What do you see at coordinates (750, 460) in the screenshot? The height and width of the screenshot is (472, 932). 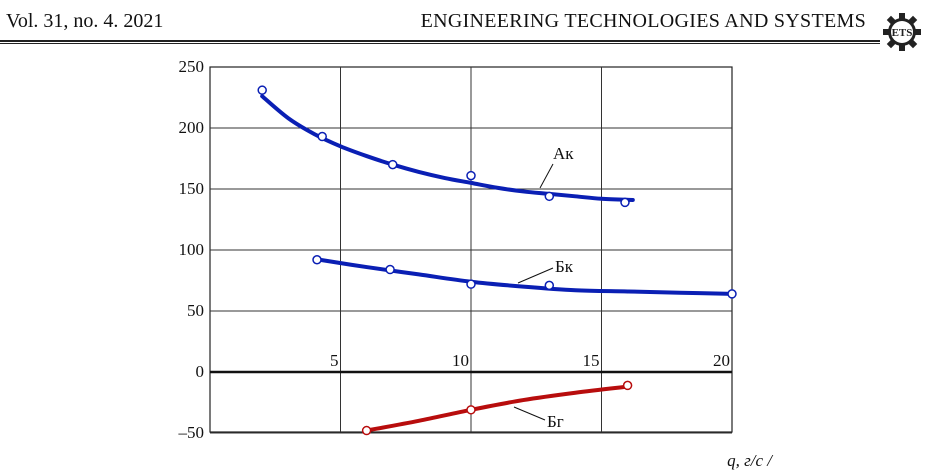 I see `x-axis-label: q, г/с /` at bounding box center [750, 460].